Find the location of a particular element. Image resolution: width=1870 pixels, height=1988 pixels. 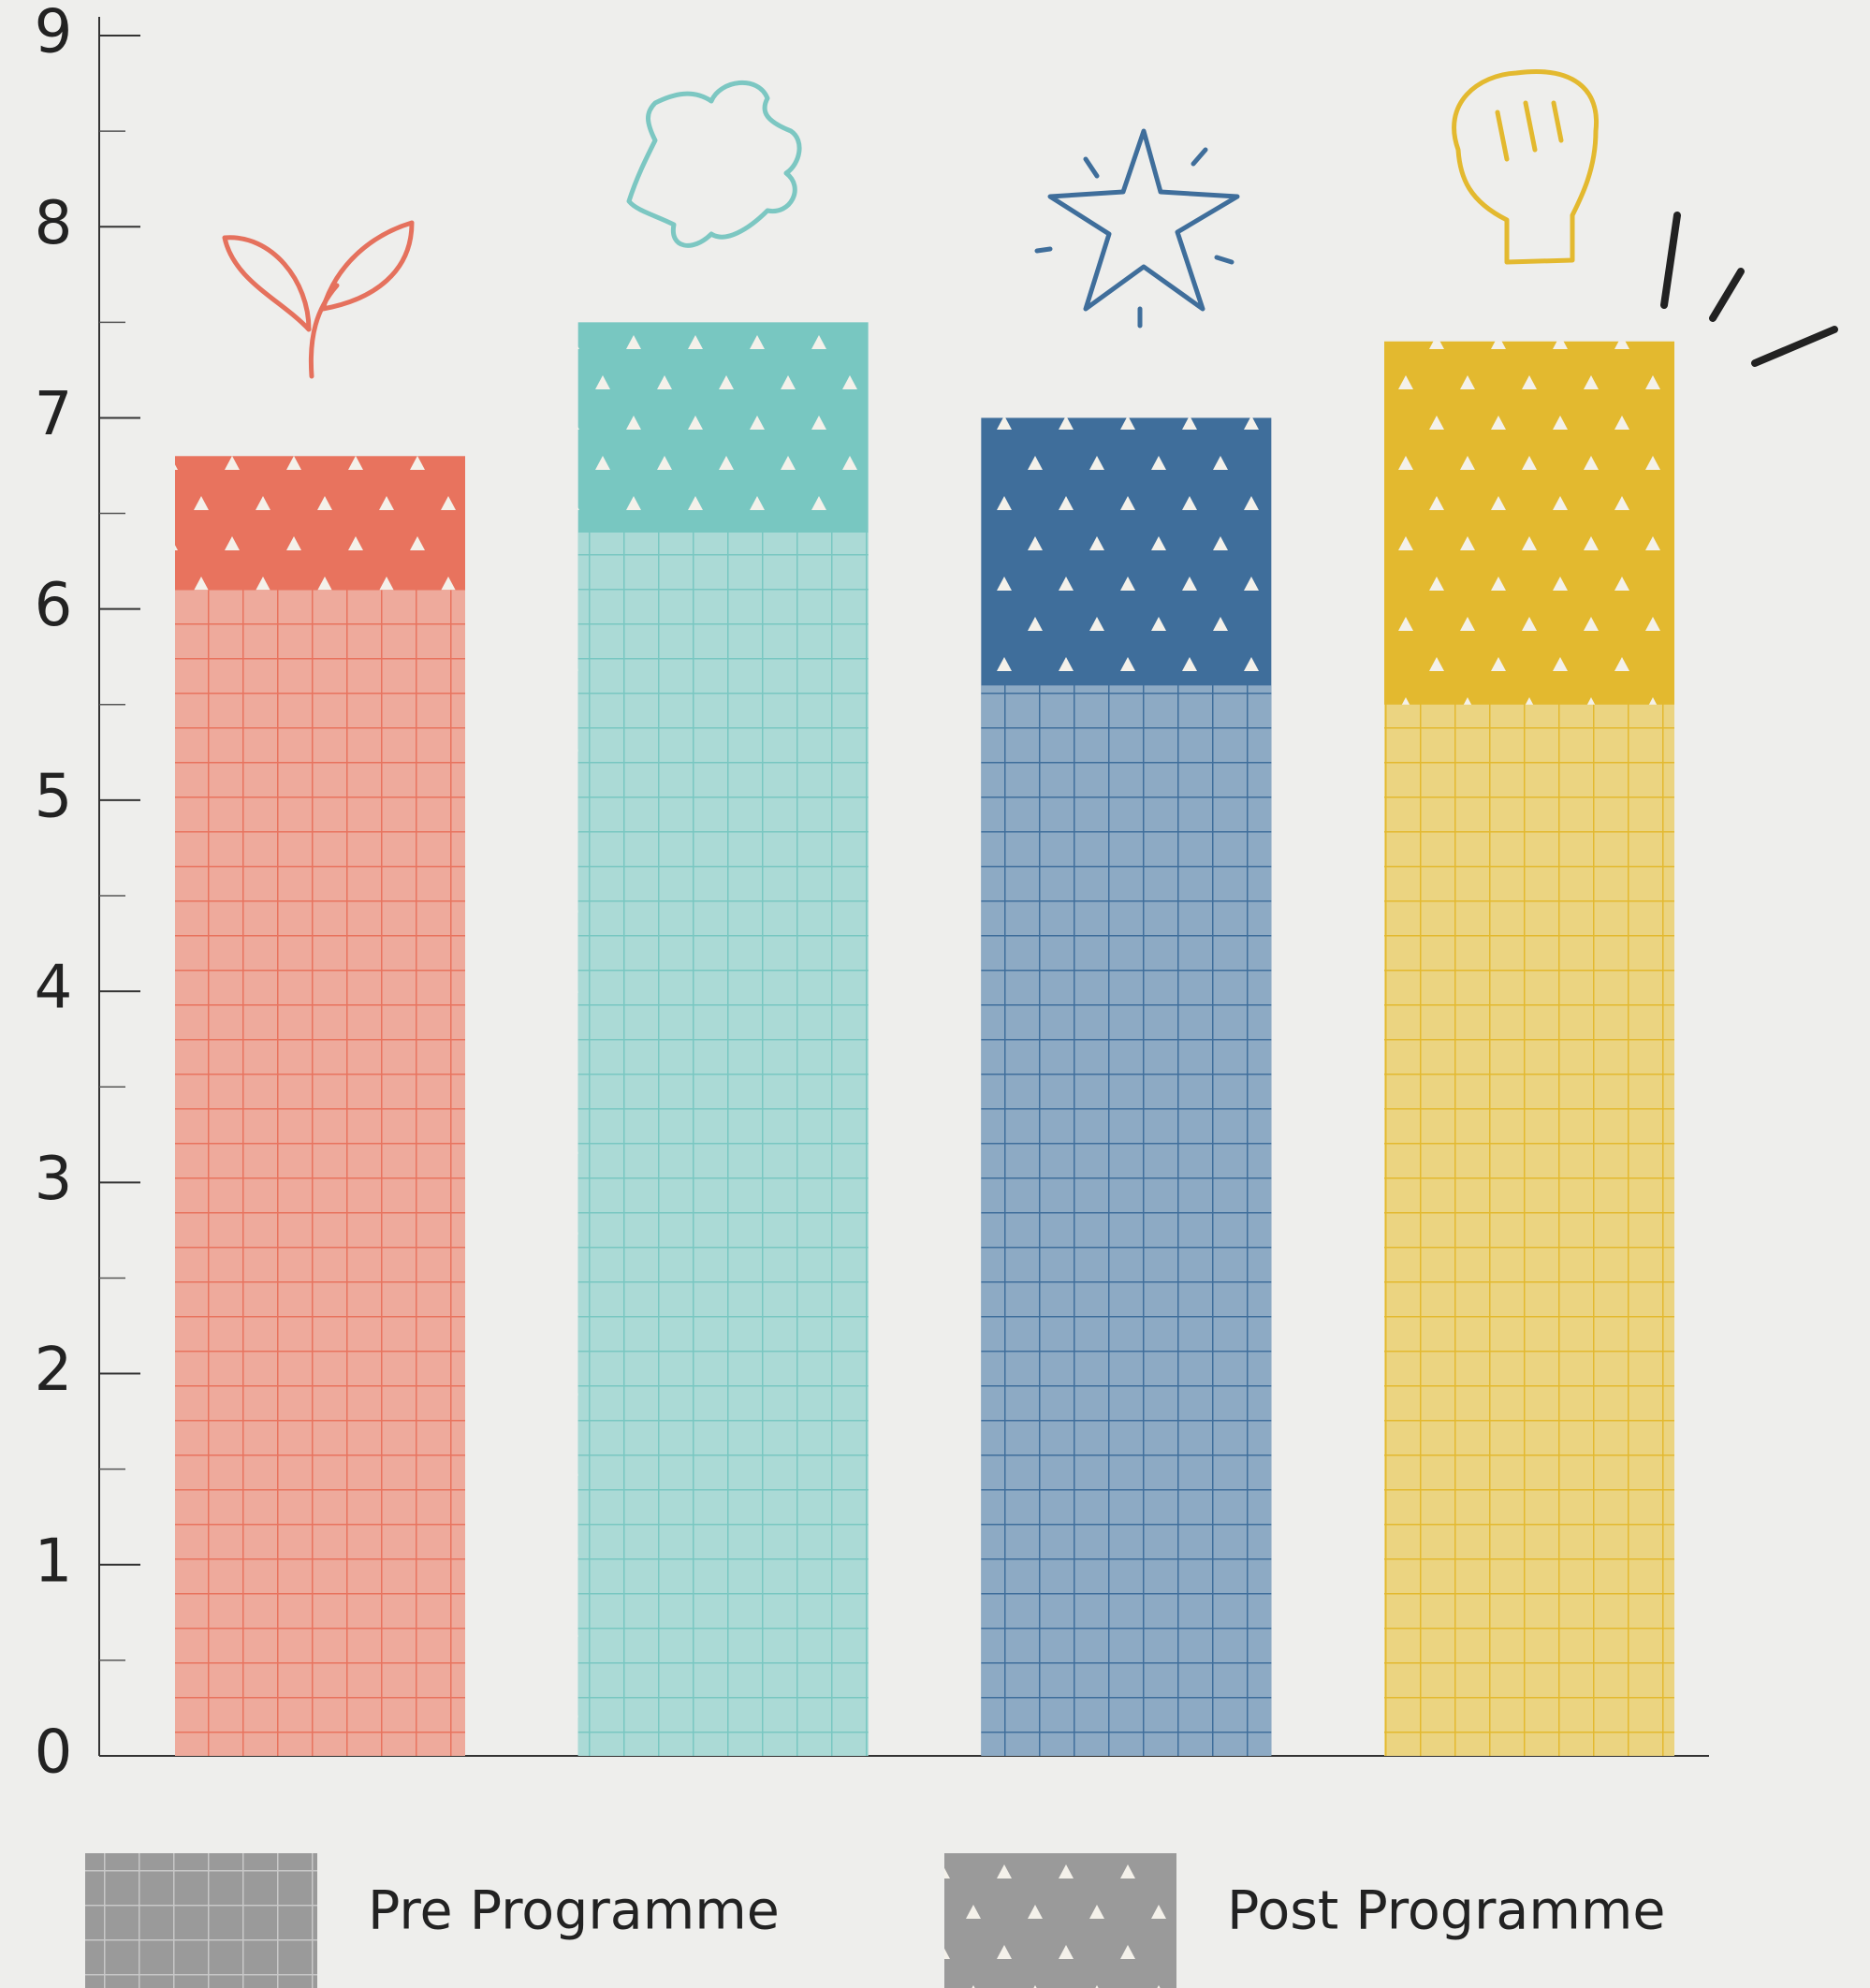

y-tick-label: 5 is located at coordinates (54, 796).